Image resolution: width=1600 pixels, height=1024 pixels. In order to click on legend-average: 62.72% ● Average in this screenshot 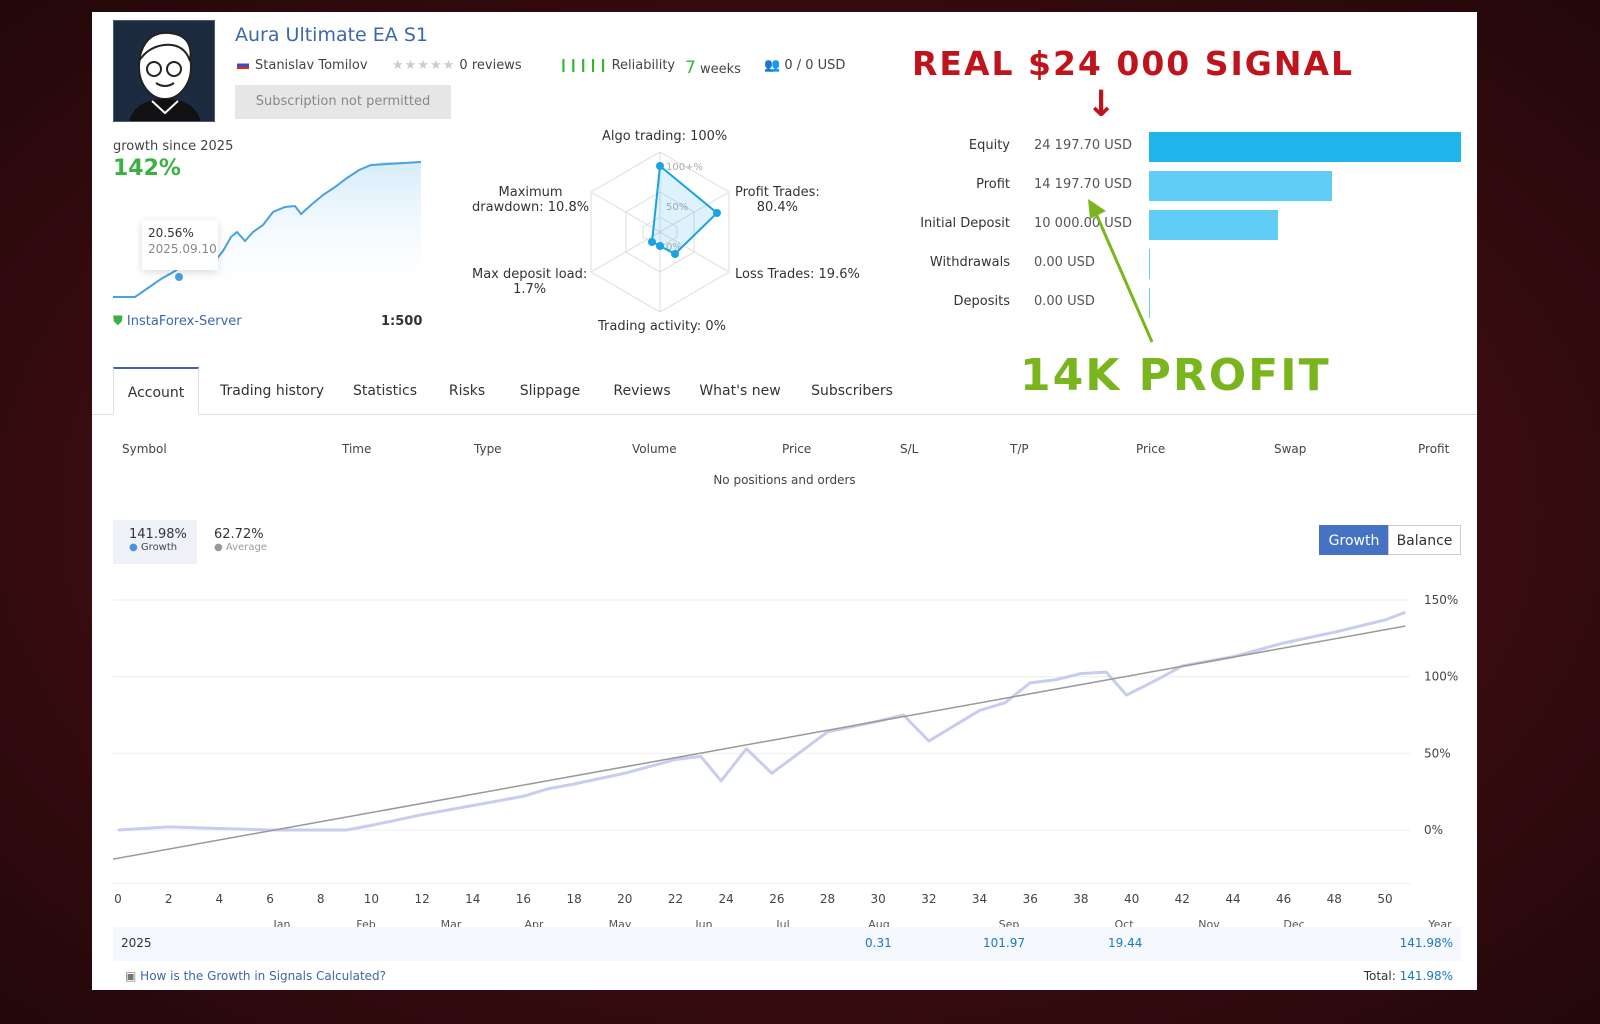, I will do `click(240, 540)`.